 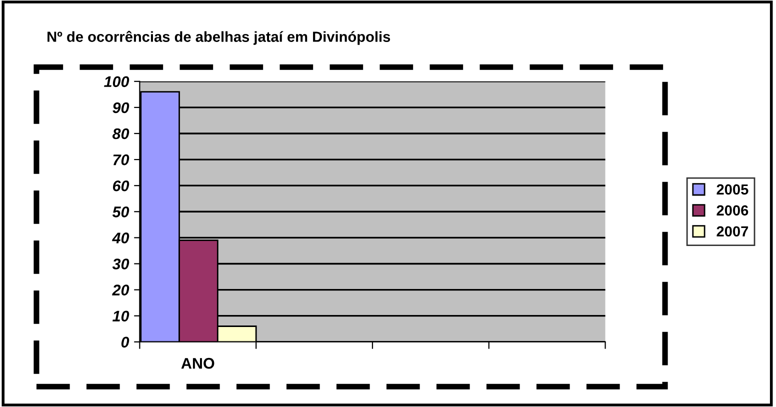 What do you see at coordinates (121, 186) in the screenshot?
I see `y-tick-label: 60` at bounding box center [121, 186].